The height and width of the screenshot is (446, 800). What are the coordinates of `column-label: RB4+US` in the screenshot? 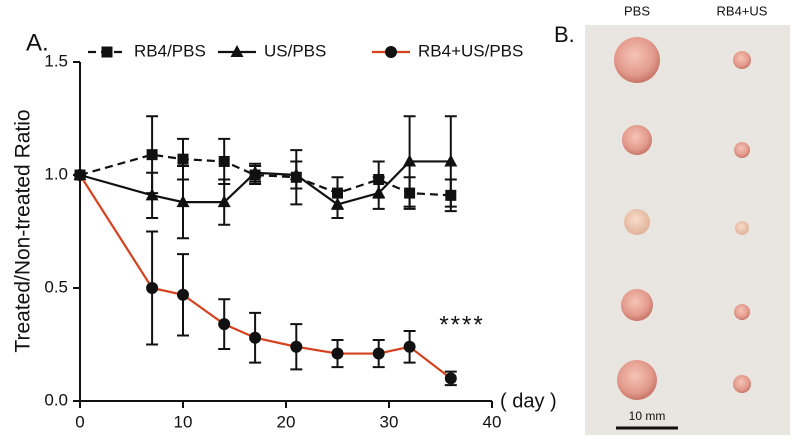 It's located at (742, 10).